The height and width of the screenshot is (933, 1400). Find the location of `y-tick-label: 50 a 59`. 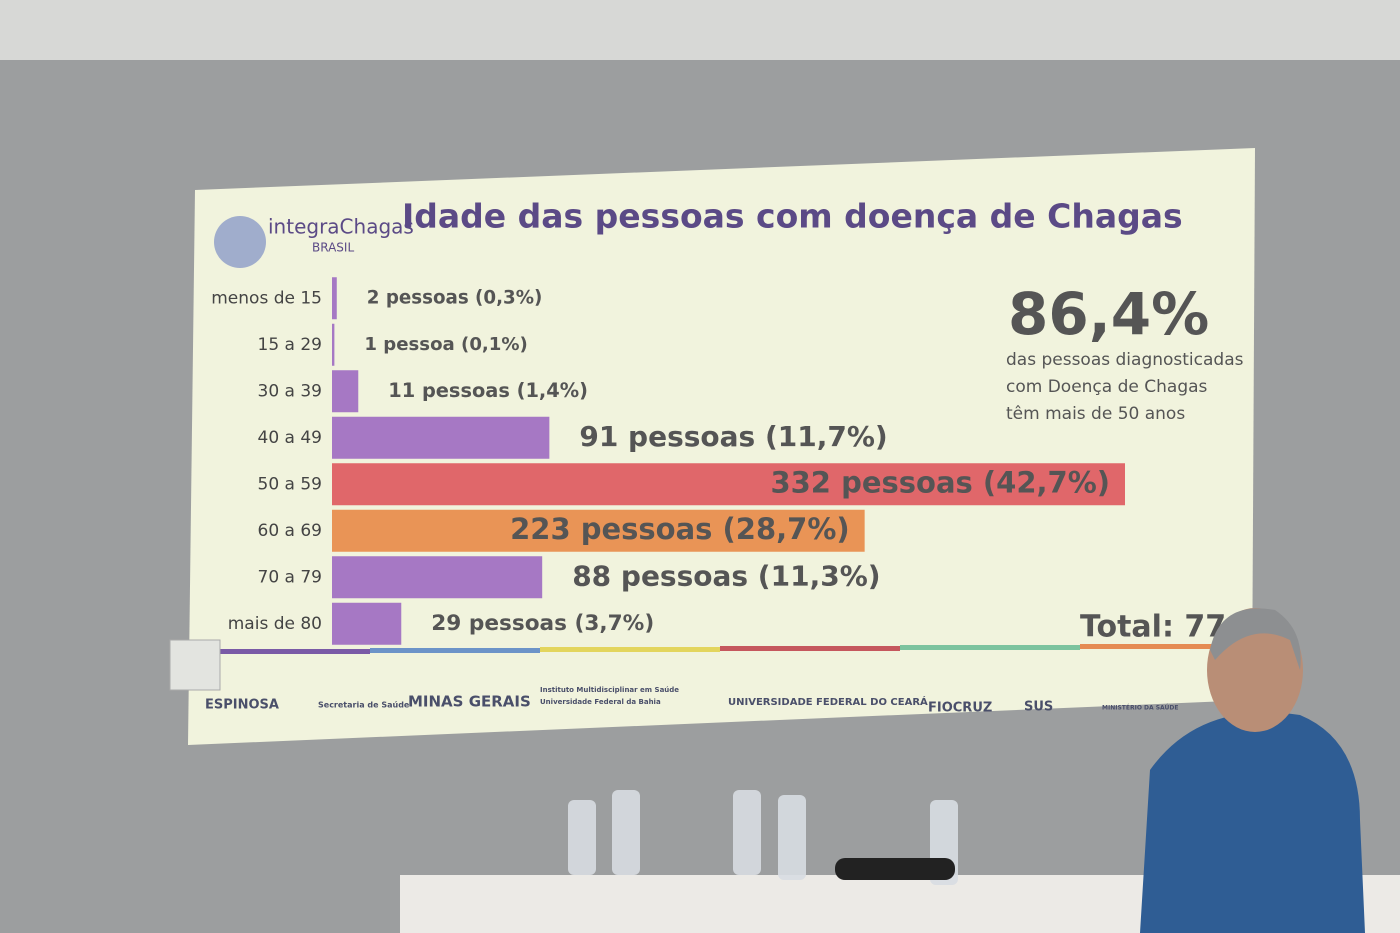

y-tick-label: 50 a 59 is located at coordinates (290, 484).